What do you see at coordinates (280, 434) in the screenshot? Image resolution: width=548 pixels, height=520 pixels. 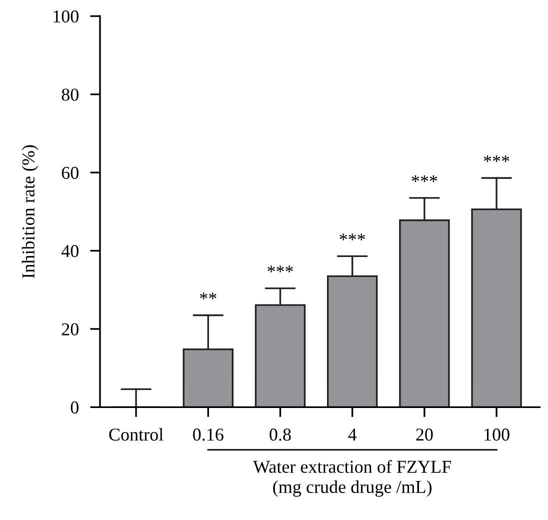 I see `x-tick-label: 0.8` at bounding box center [280, 434].